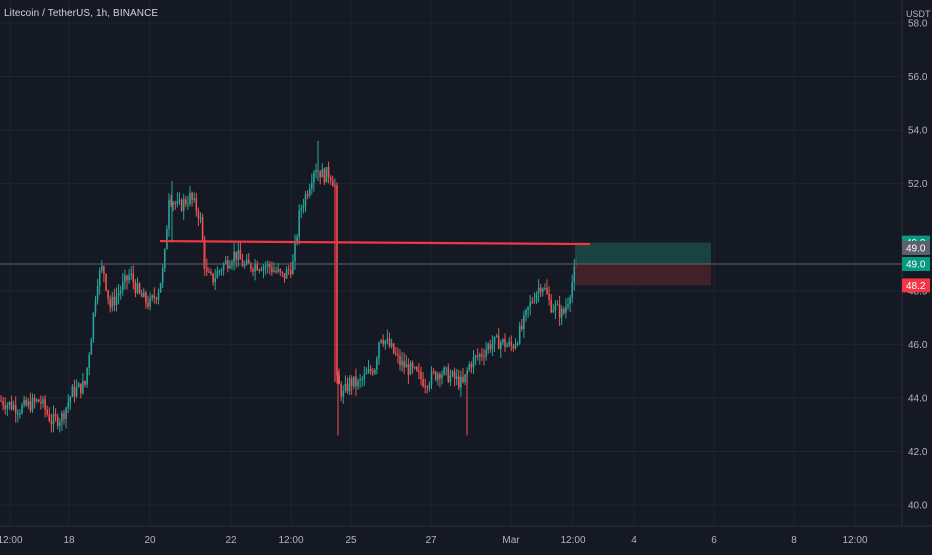  Describe the element at coordinates (714, 540) in the screenshot. I see `time-tick-label: 6` at that location.